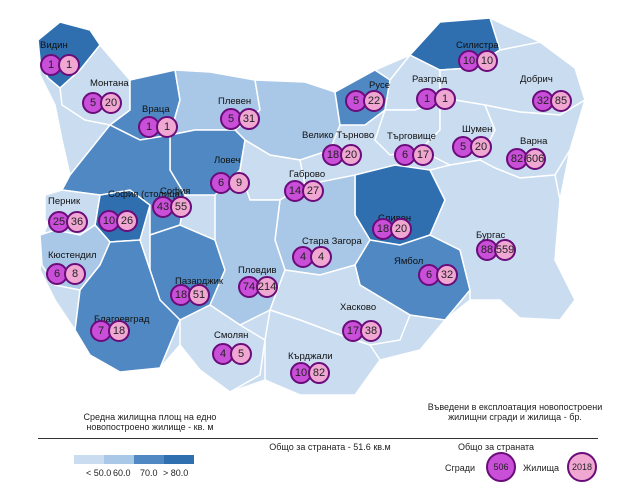  What do you see at coordinates (99, 473) in the screenshot?
I see `class-label-1: < 50.0` at bounding box center [99, 473].